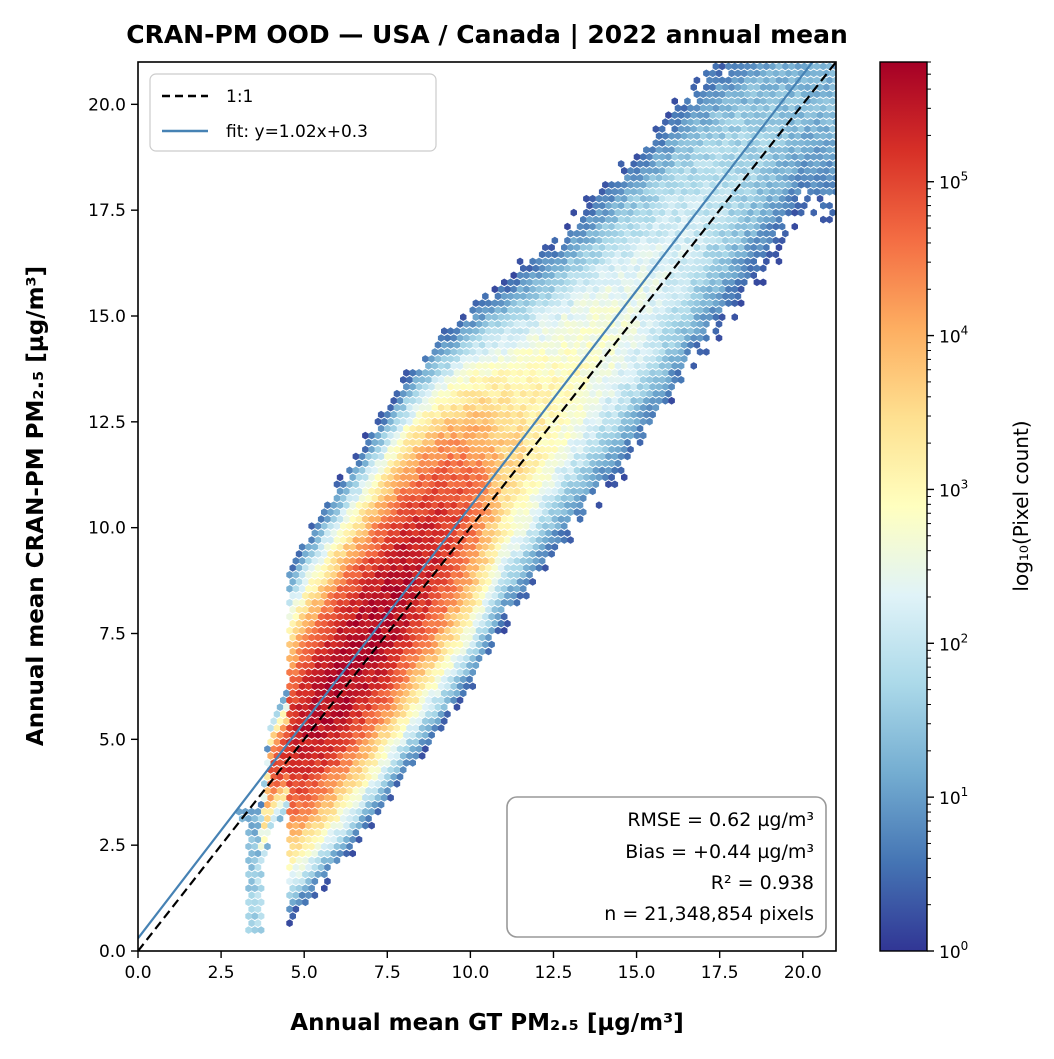 This screenshot has height=1059, width=1054. I want to click on colorbar-label: log₁₀(Pixel count), so click(1021, 505).